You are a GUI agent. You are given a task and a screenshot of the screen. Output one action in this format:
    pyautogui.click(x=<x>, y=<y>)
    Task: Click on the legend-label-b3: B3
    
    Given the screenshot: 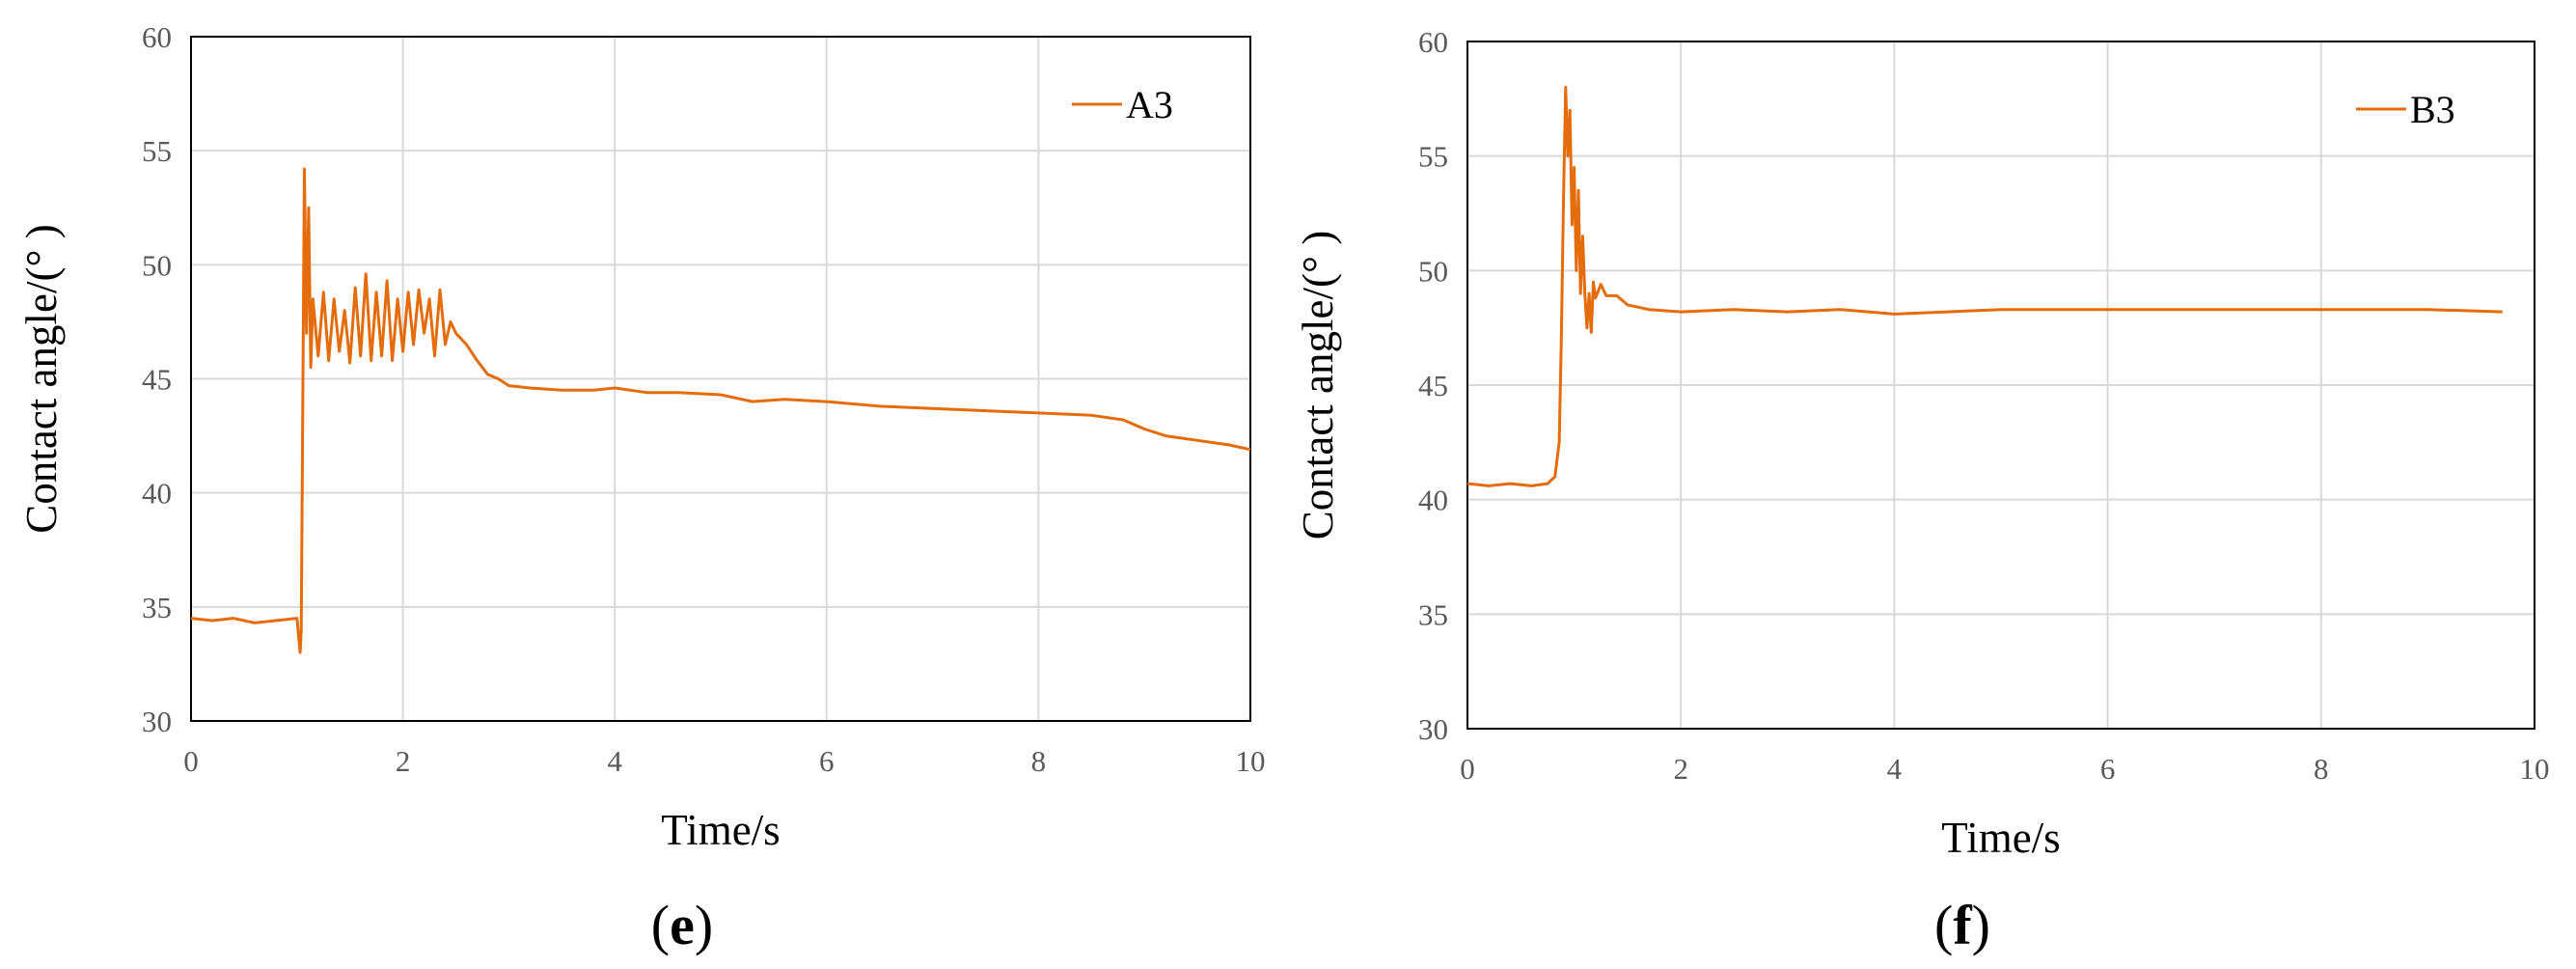 What is the action you would take?
    pyautogui.click(x=2433, y=110)
    